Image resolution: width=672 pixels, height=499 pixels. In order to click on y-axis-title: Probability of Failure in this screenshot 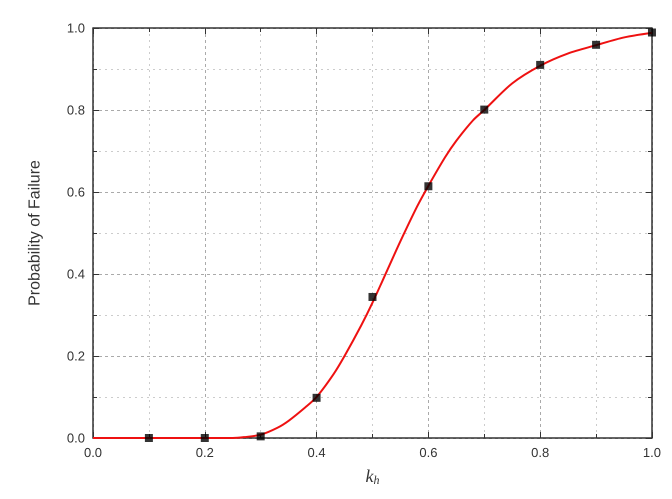, I will do `click(35, 233)`.